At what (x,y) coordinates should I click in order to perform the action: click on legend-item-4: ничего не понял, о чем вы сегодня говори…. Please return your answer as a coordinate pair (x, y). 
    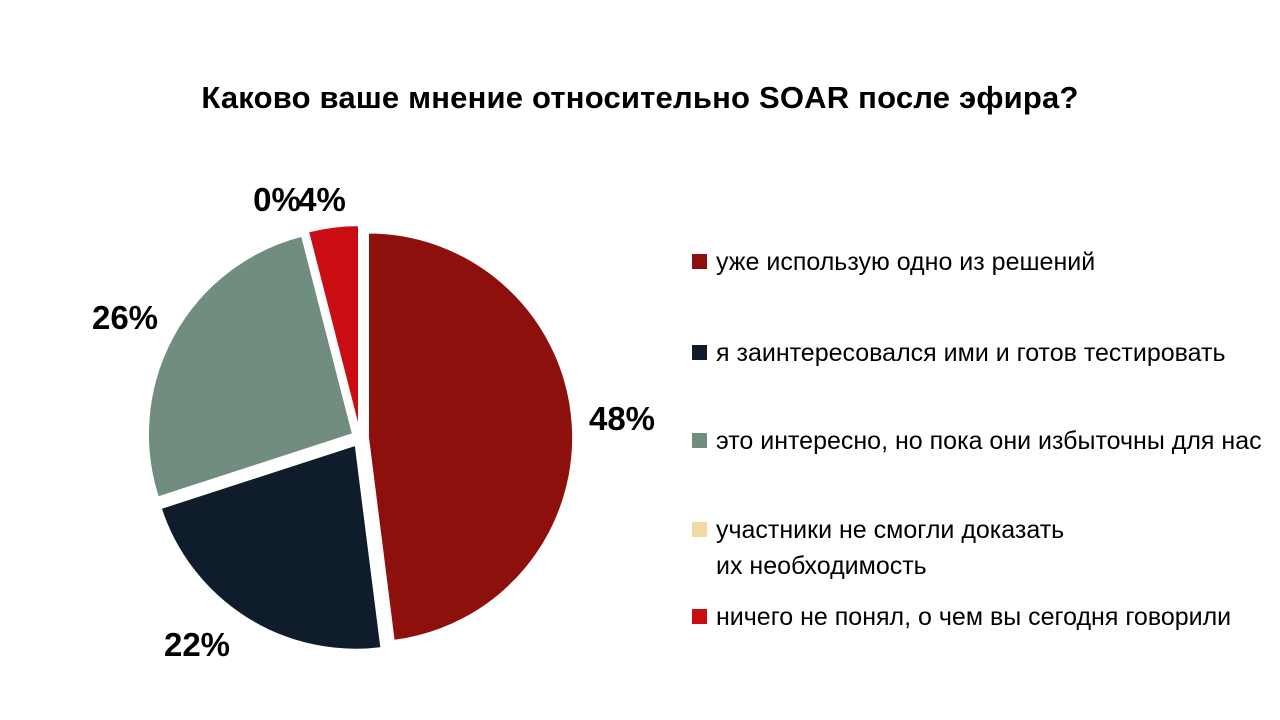
    Looking at the image, I should click on (961, 617).